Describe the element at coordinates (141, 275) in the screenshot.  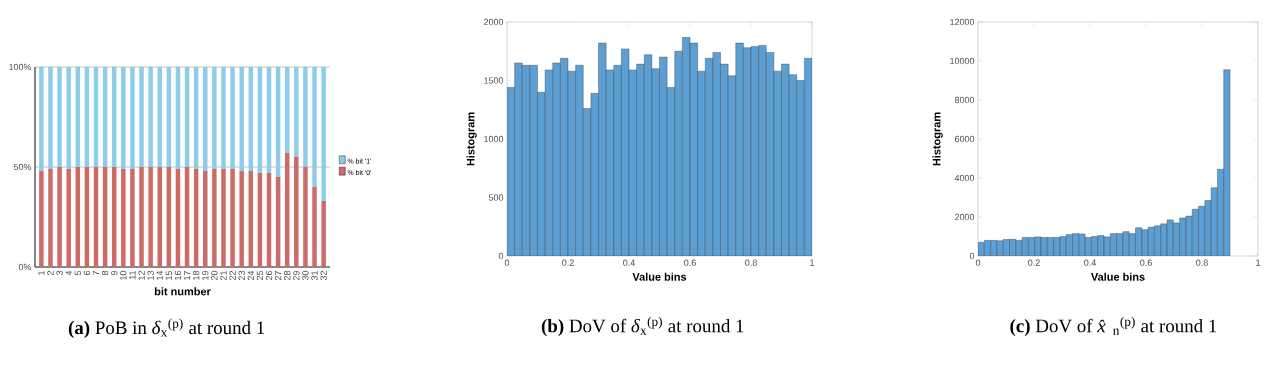
I see `x-tick-label: 12` at that location.